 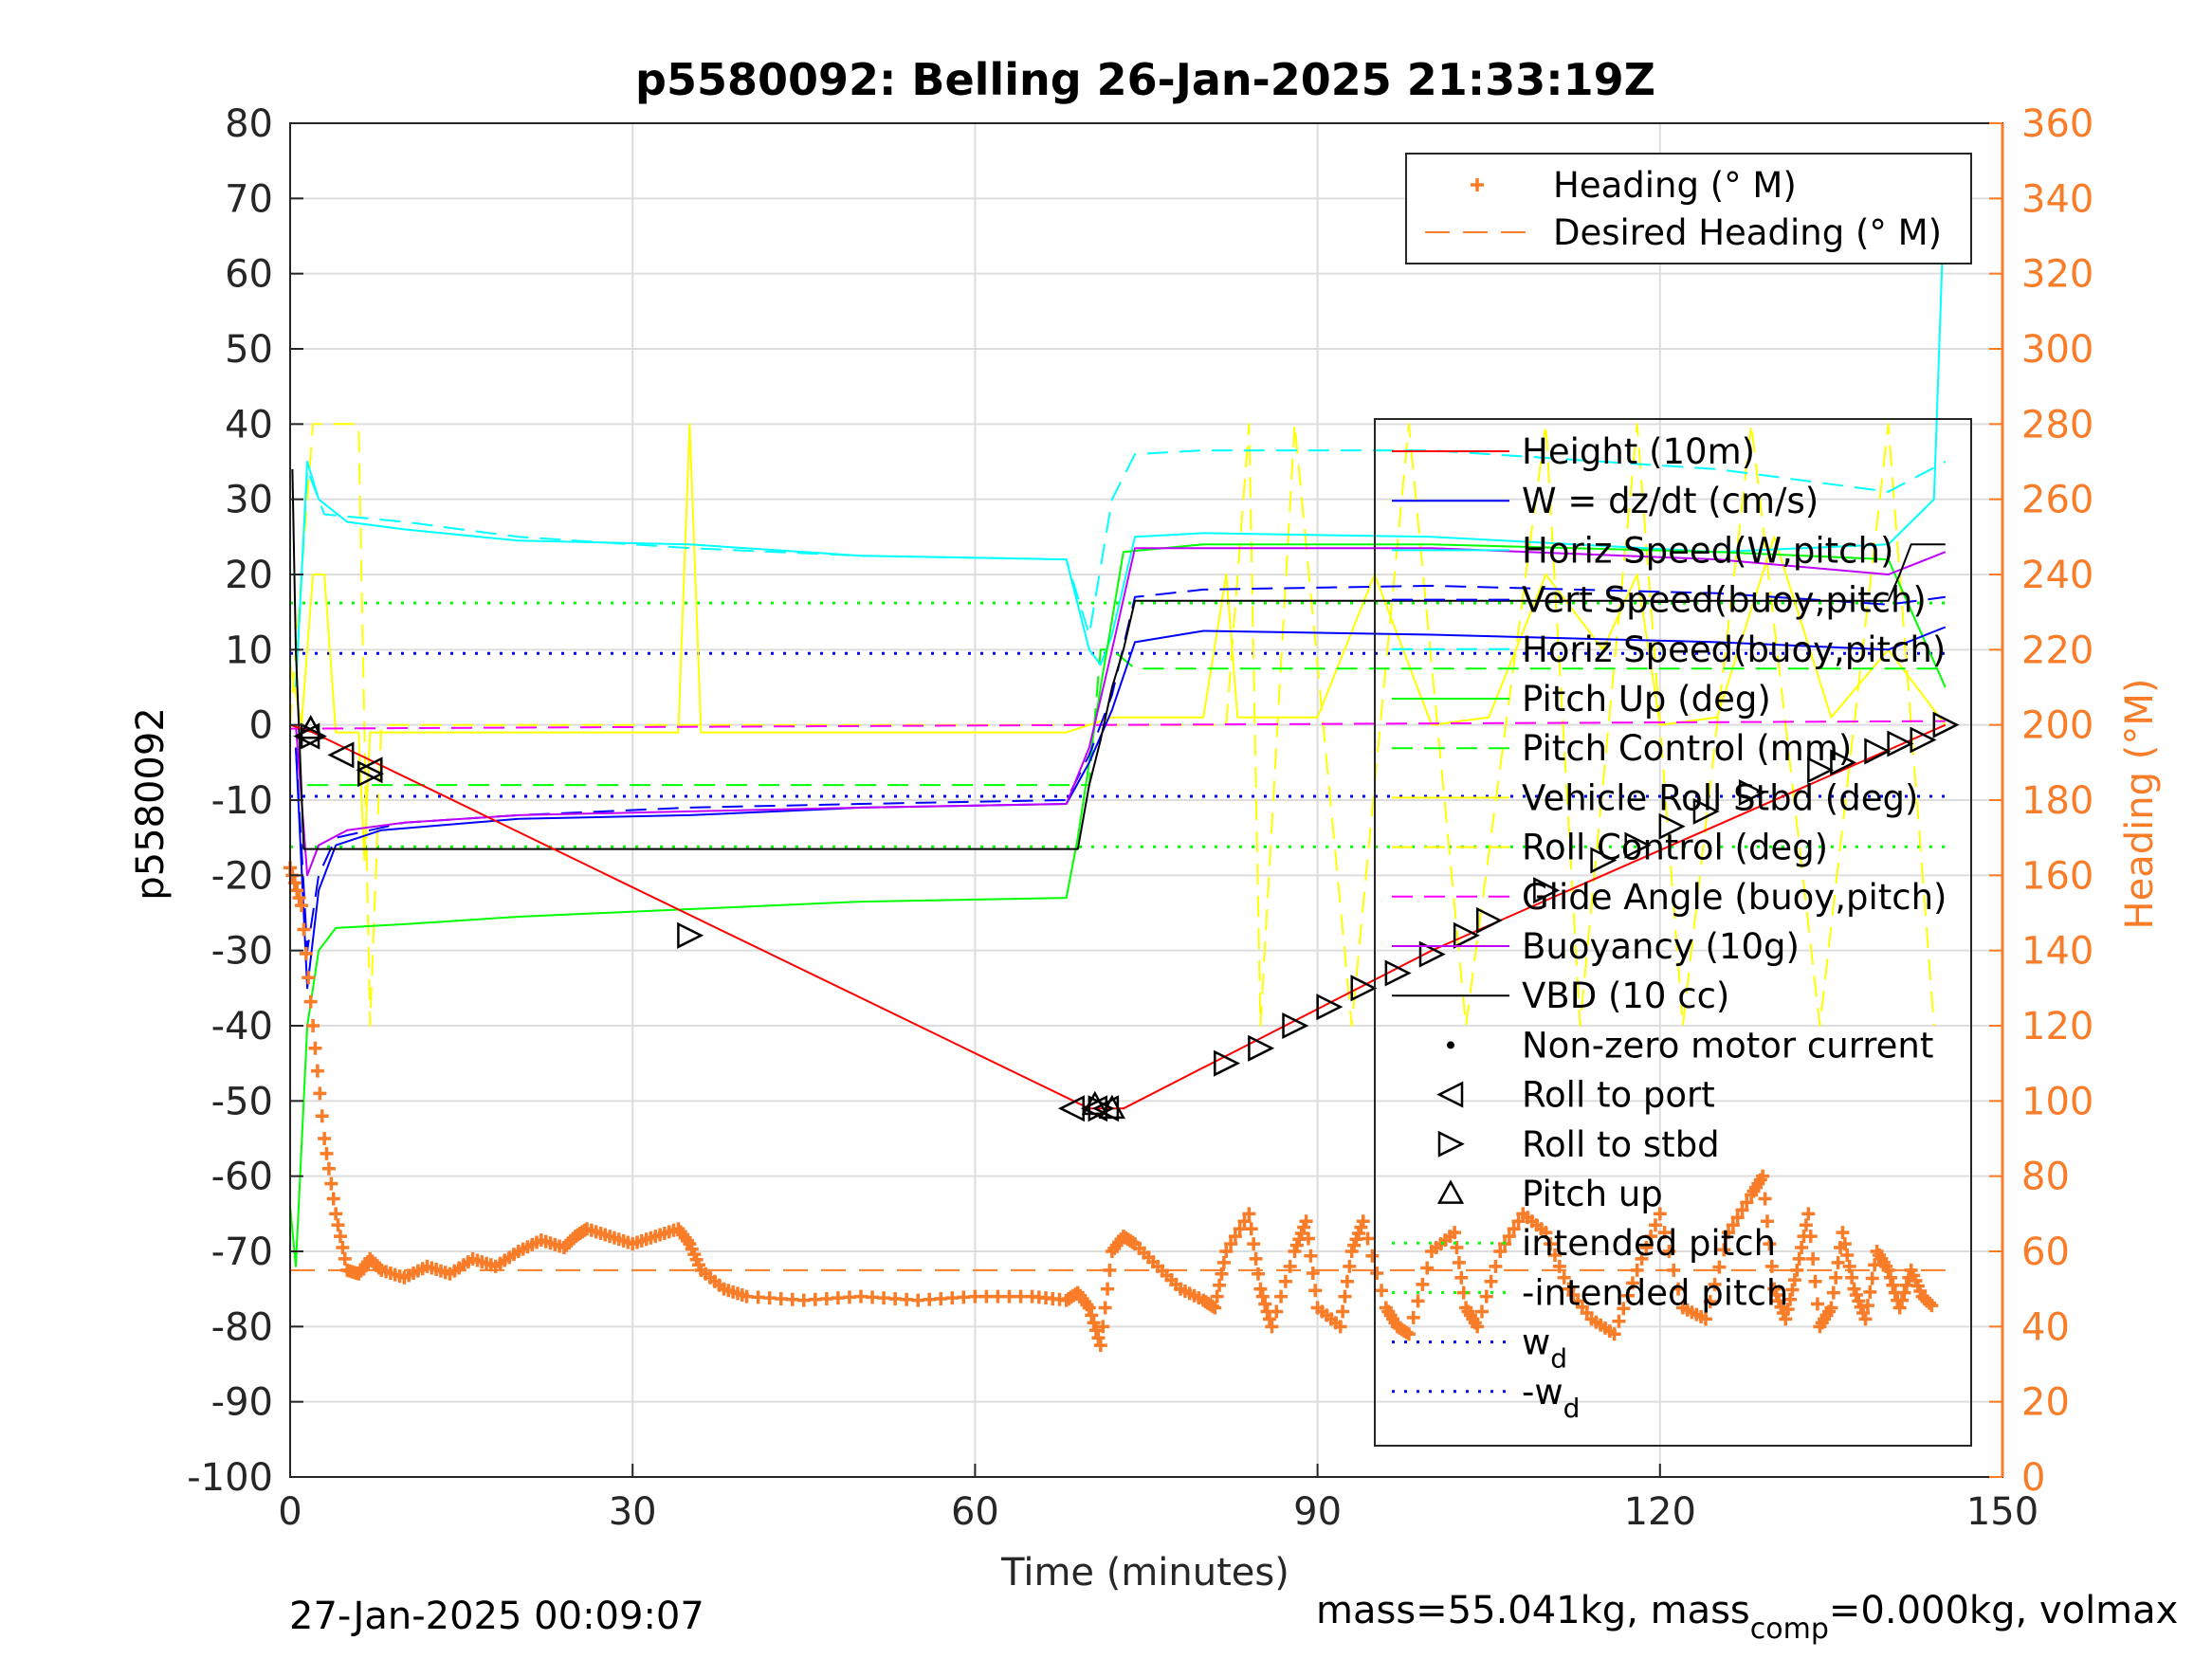 What do you see at coordinates (2057, 199) in the screenshot?
I see `y2-tick-label: 340` at bounding box center [2057, 199].